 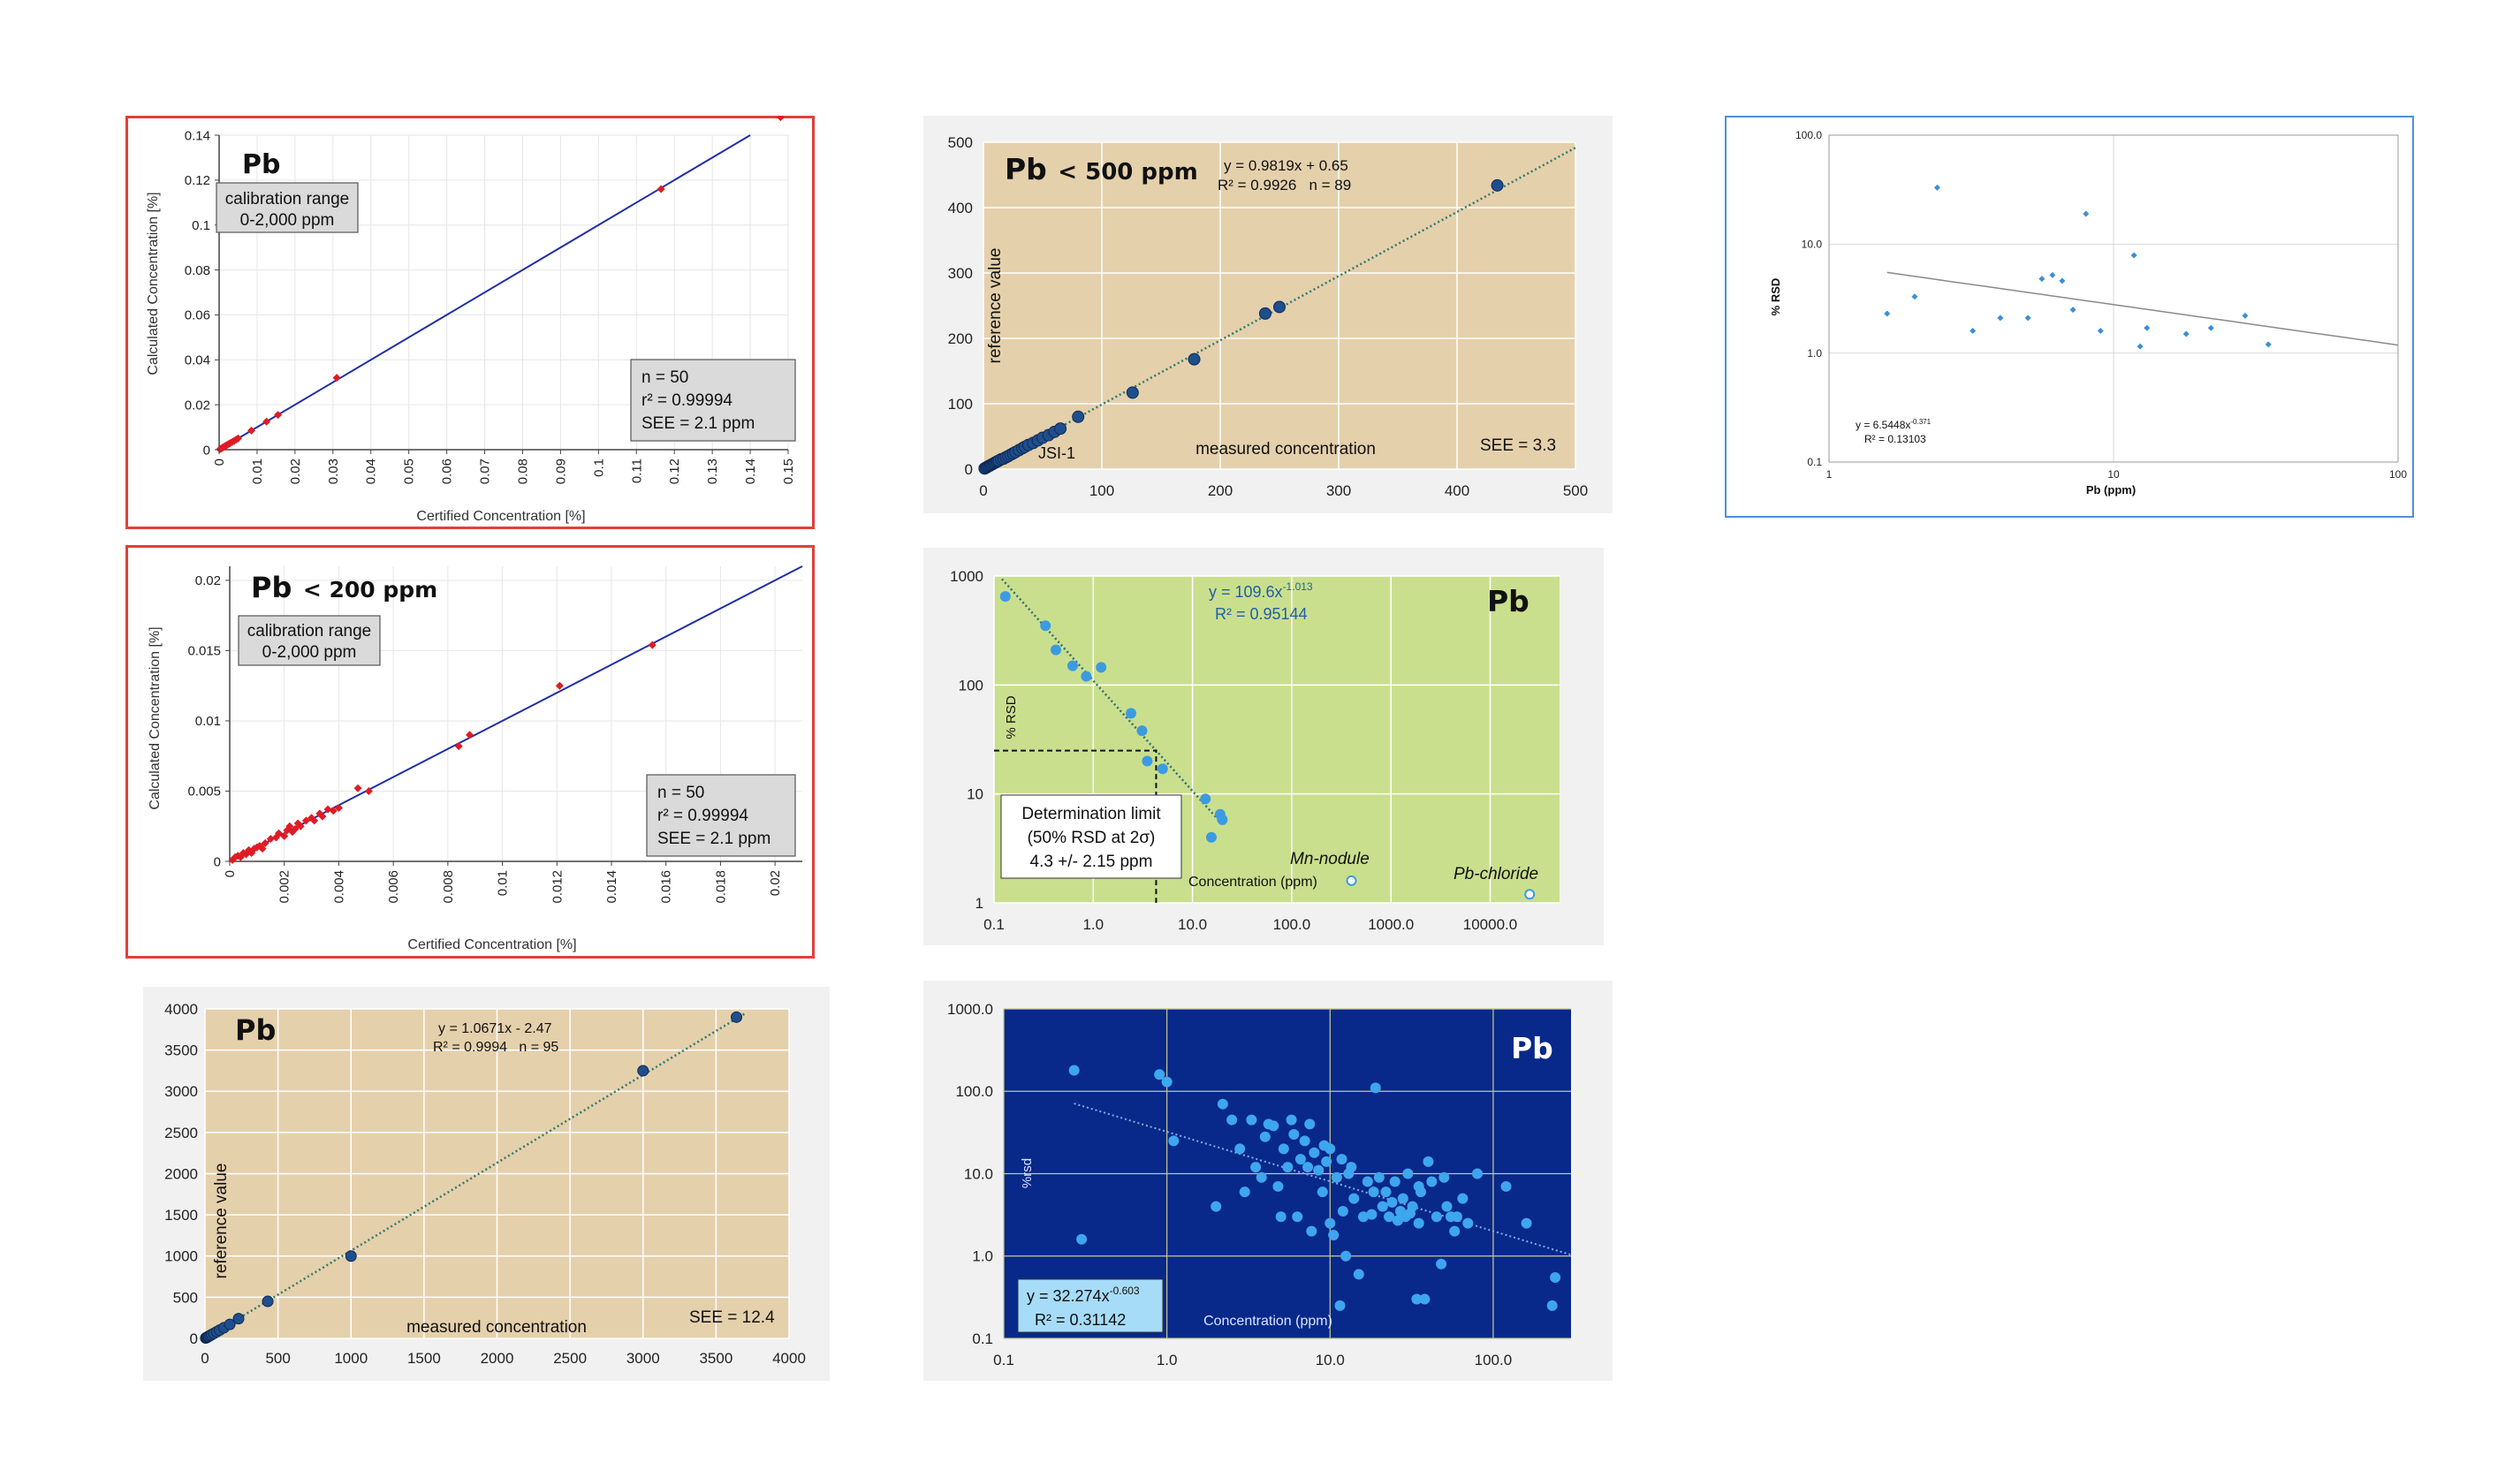 What do you see at coordinates (570, 1359) in the screenshot?
I see `x-tick-label: 2500` at bounding box center [570, 1359].